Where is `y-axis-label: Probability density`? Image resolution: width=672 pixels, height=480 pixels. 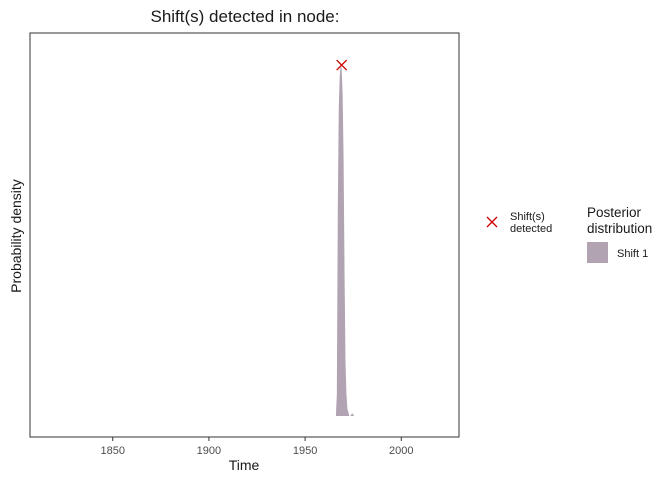
y-axis-label: Probability density is located at coordinates (16, 236).